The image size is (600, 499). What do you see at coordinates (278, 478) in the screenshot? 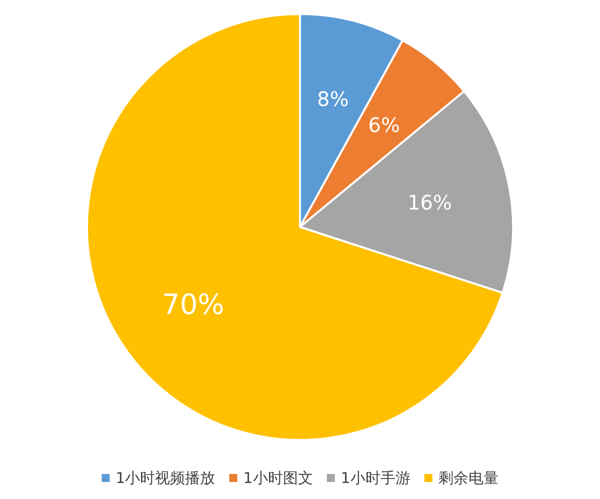
I see `legend-label: 1小时图文` at bounding box center [278, 478].